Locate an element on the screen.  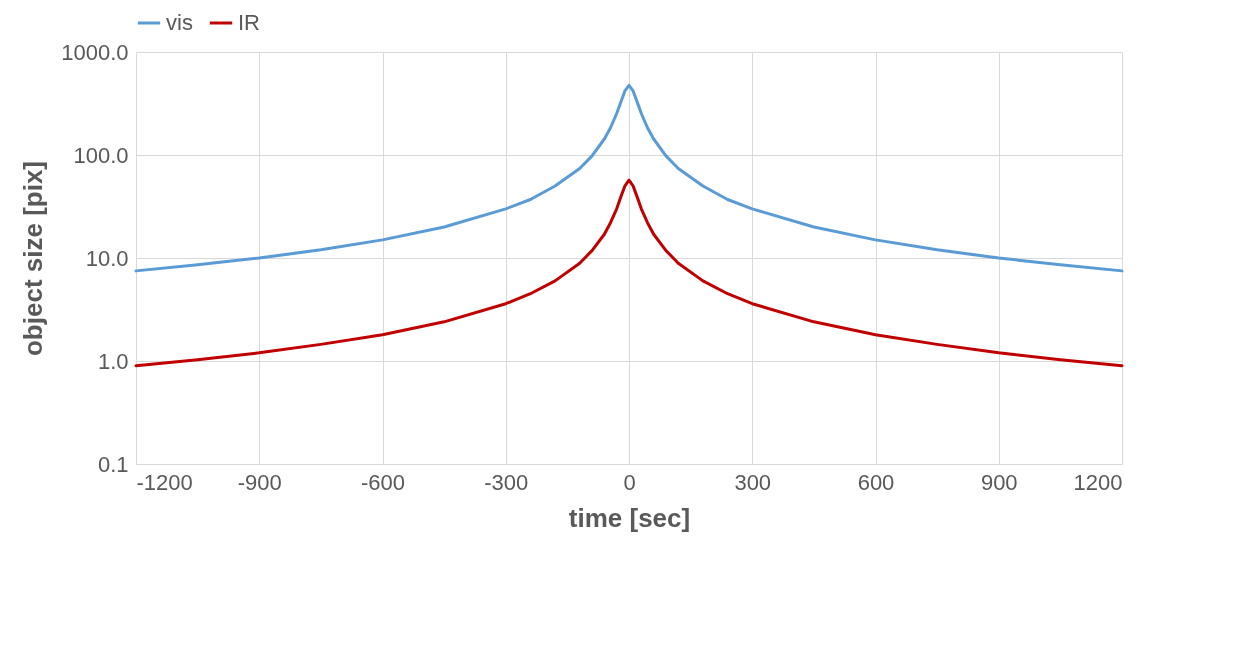
x-tick-label: -600 is located at coordinates (383, 482).